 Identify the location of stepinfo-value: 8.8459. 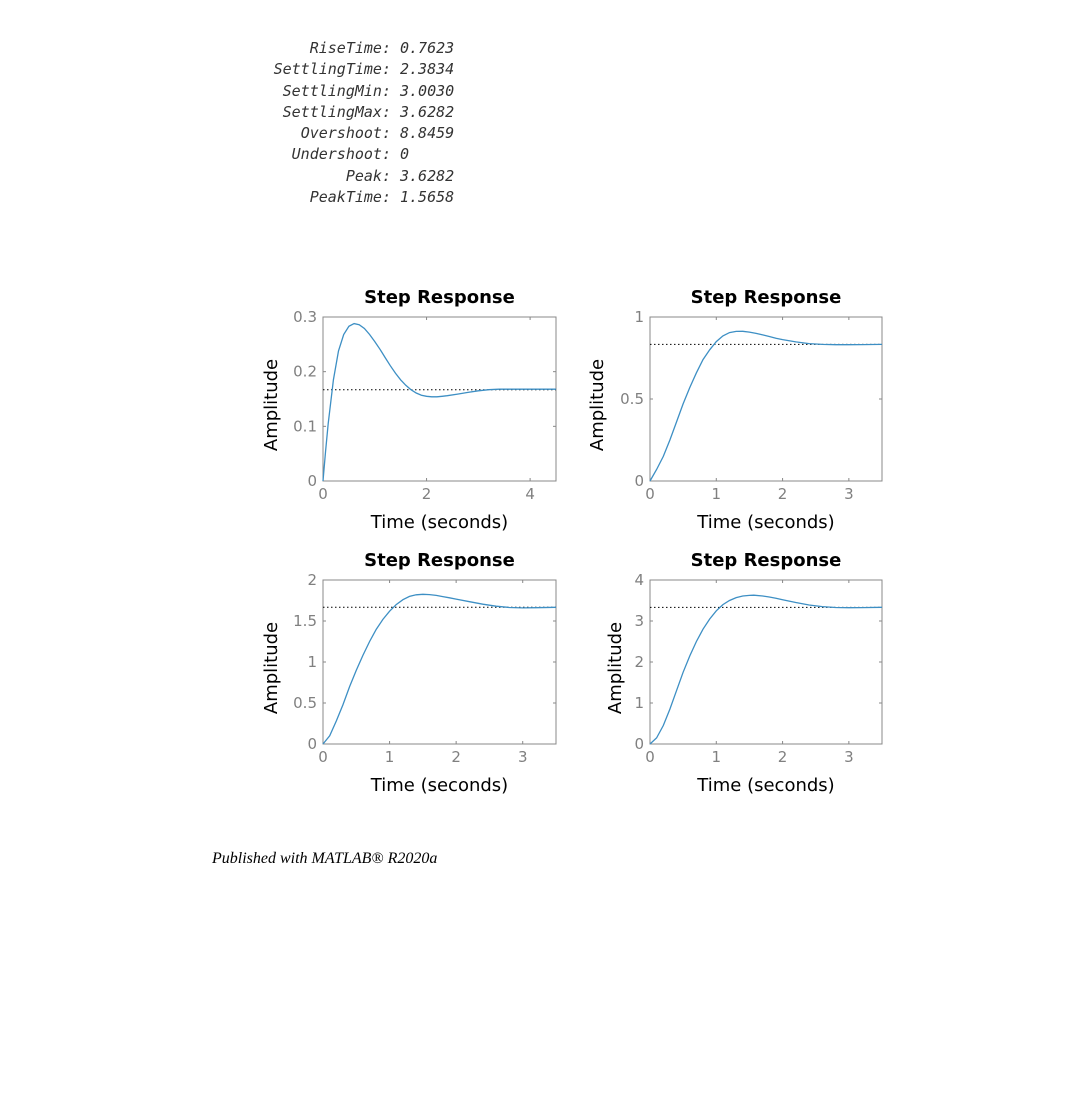
(427, 133).